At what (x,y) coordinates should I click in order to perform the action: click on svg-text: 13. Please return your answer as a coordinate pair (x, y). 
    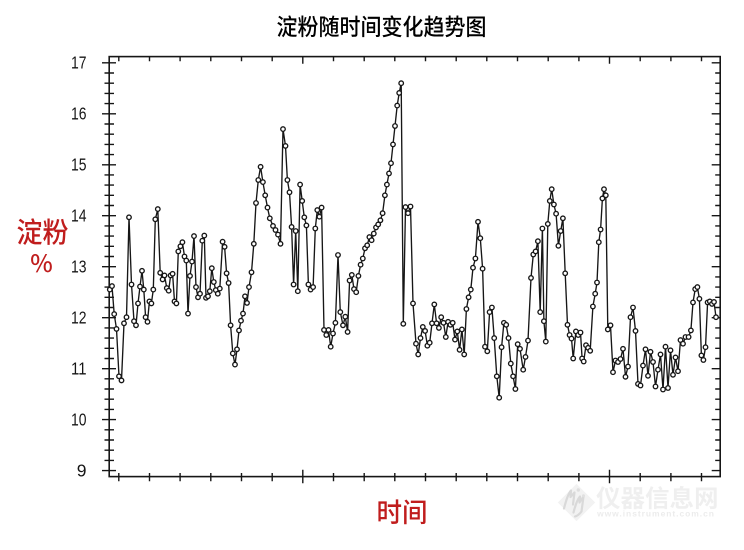
    Looking at the image, I should click on (79, 267).